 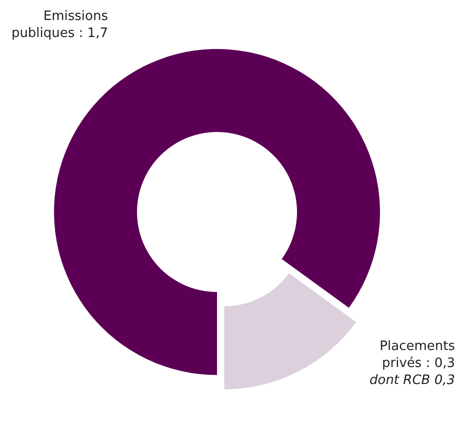 I want to click on text: dont RCB 0,3, so click(x=412, y=380).